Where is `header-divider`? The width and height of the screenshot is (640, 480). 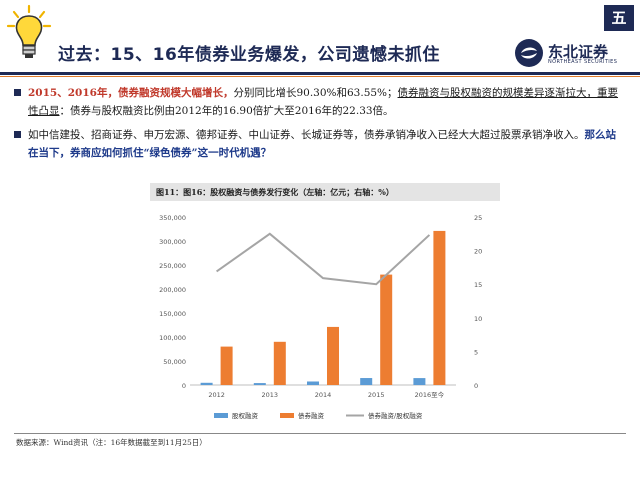
header-divider is located at coordinates (320, 73).